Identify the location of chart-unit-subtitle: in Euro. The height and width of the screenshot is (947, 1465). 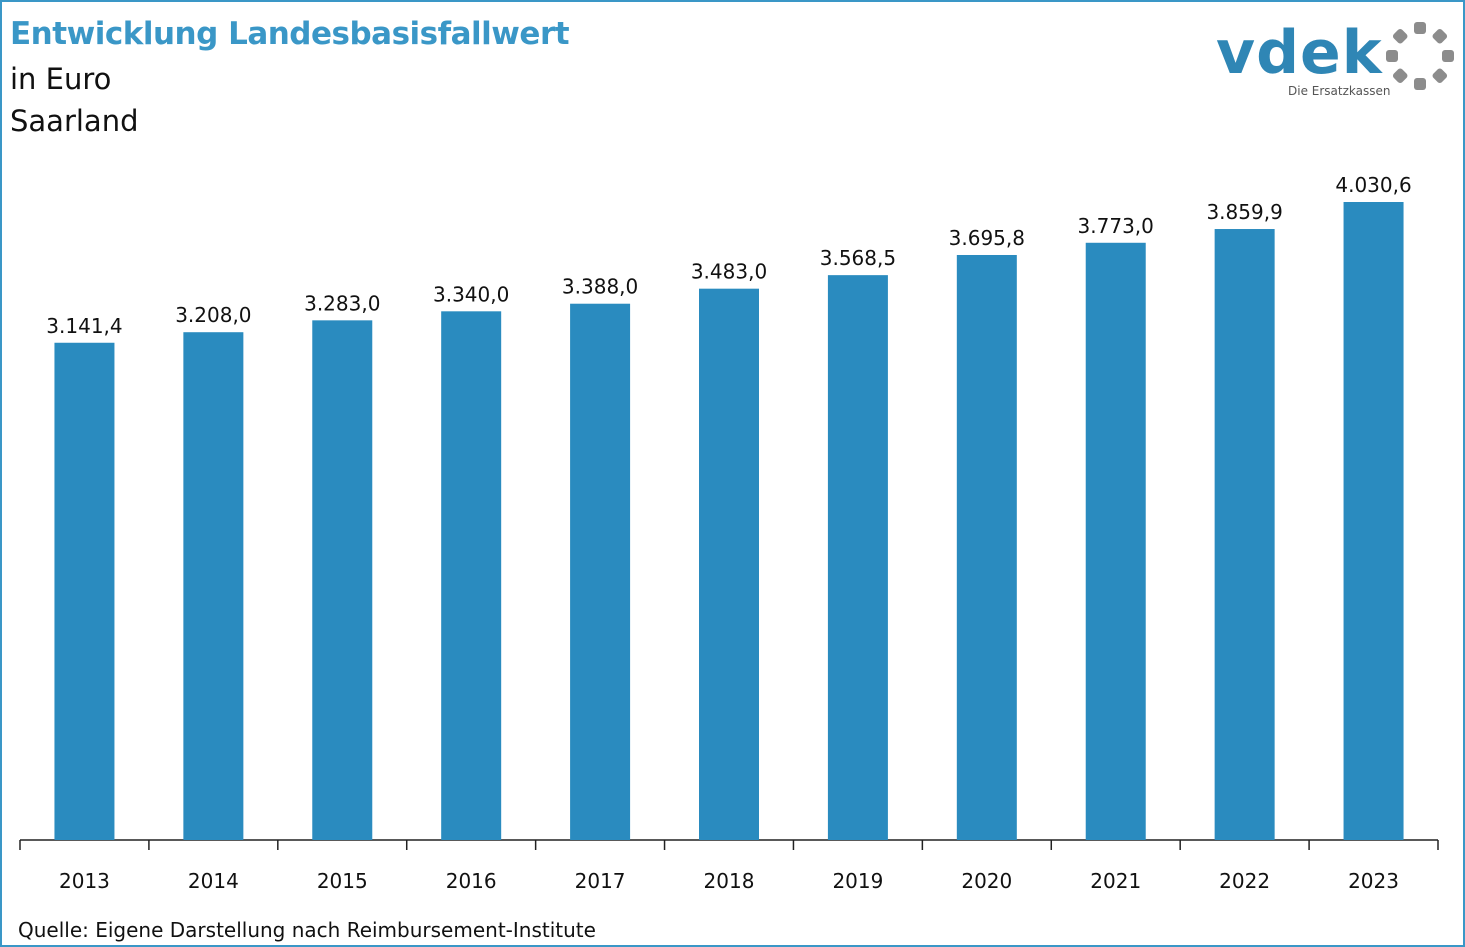
(61, 79).